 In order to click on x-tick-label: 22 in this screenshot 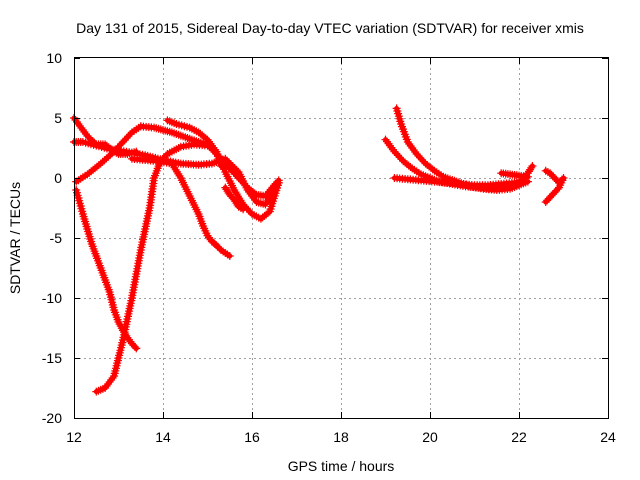, I will do `click(519, 437)`.